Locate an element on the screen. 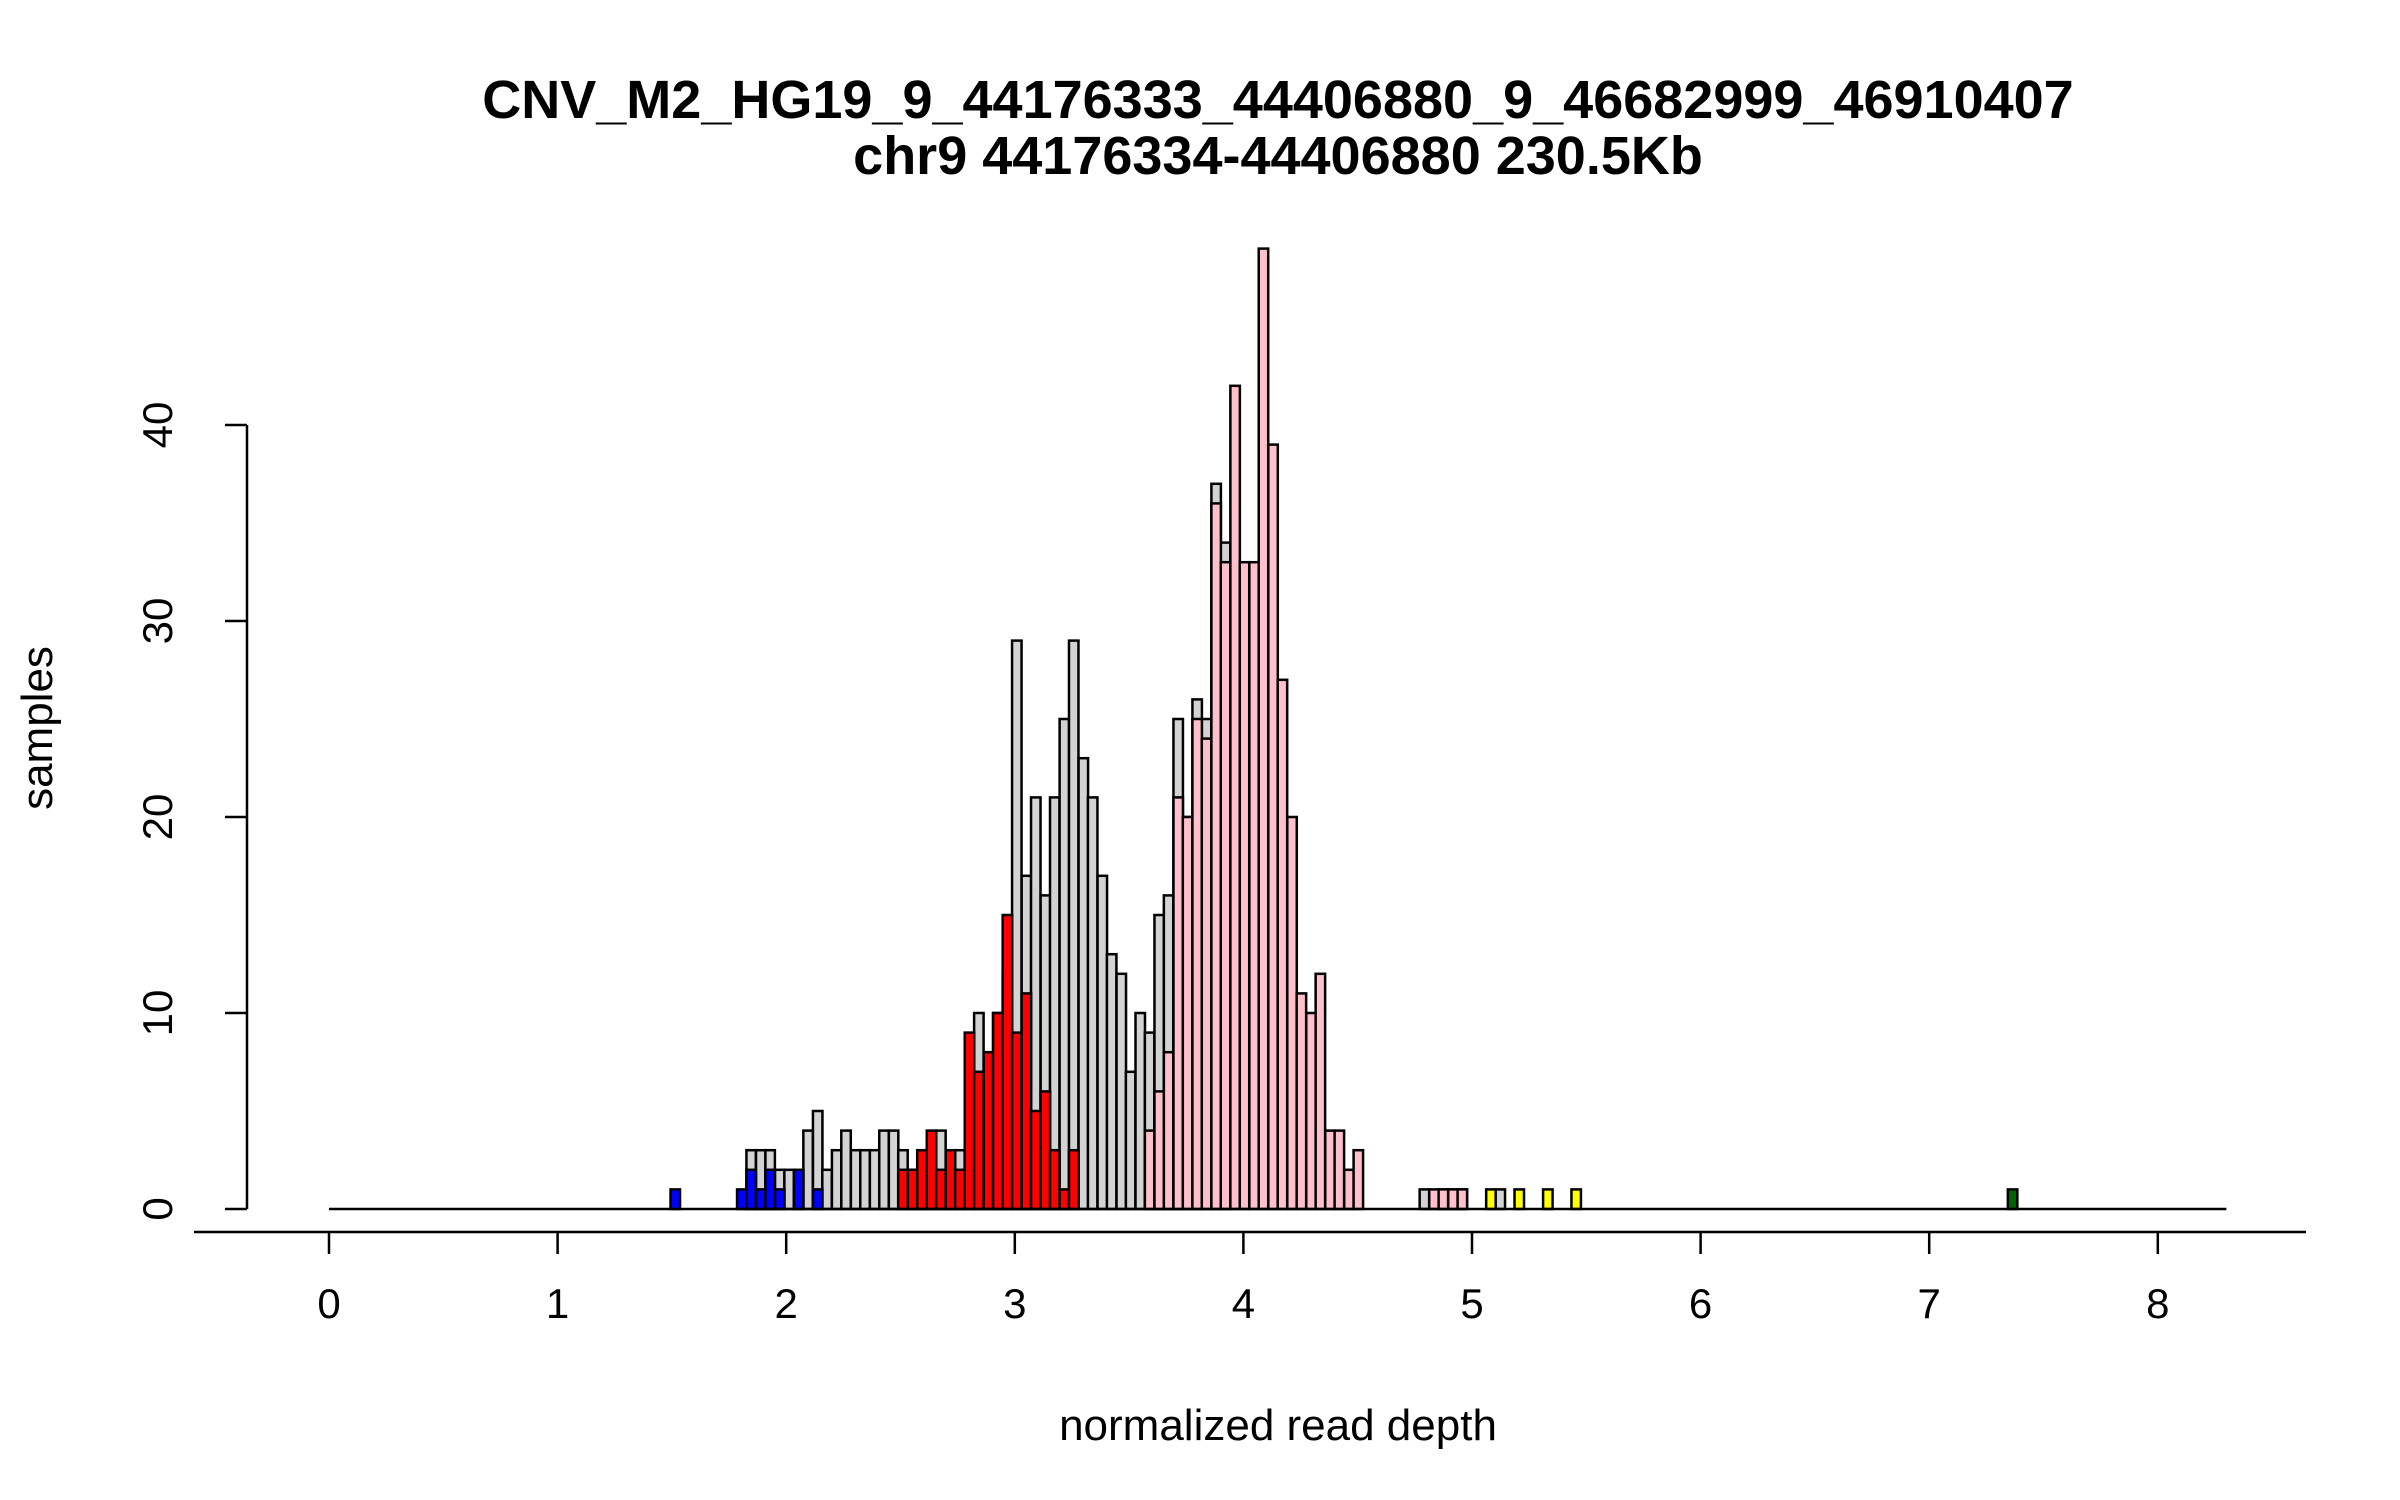  y-tick-label-40: 40 is located at coordinates (157, 425).